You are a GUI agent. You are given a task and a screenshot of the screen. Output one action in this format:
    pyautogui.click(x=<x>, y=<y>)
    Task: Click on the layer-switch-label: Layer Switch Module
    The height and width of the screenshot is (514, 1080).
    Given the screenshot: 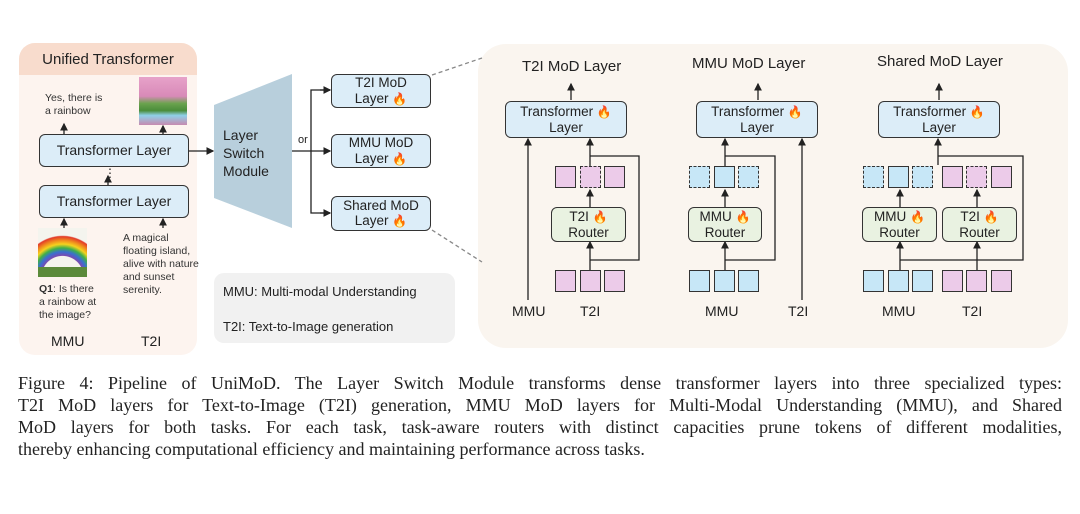 What is the action you would take?
    pyautogui.click(x=246, y=153)
    